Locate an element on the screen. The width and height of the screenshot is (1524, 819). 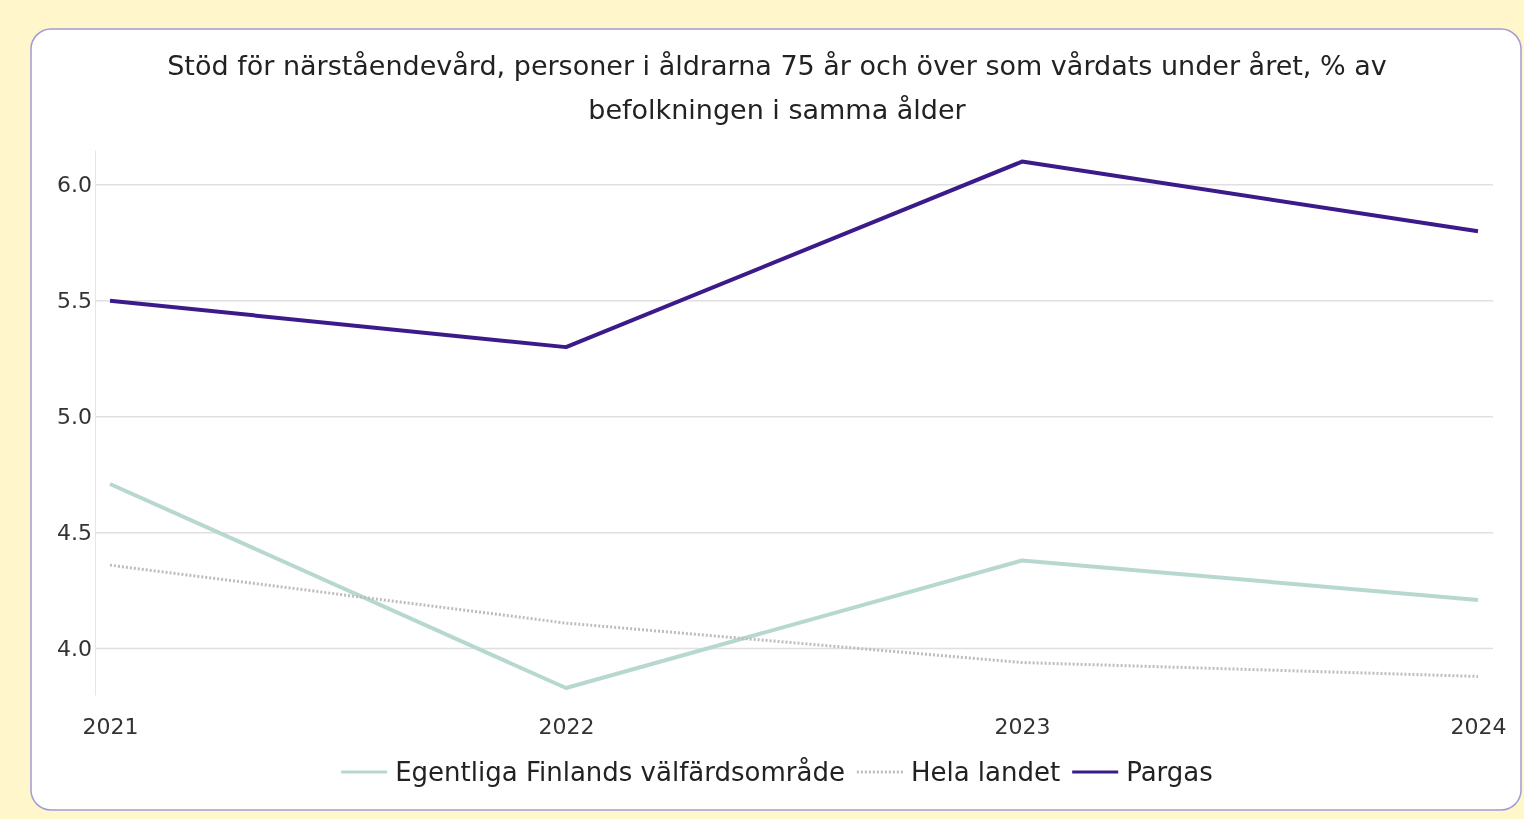
x-tick-label: 2024 is located at coordinates (1478, 726).